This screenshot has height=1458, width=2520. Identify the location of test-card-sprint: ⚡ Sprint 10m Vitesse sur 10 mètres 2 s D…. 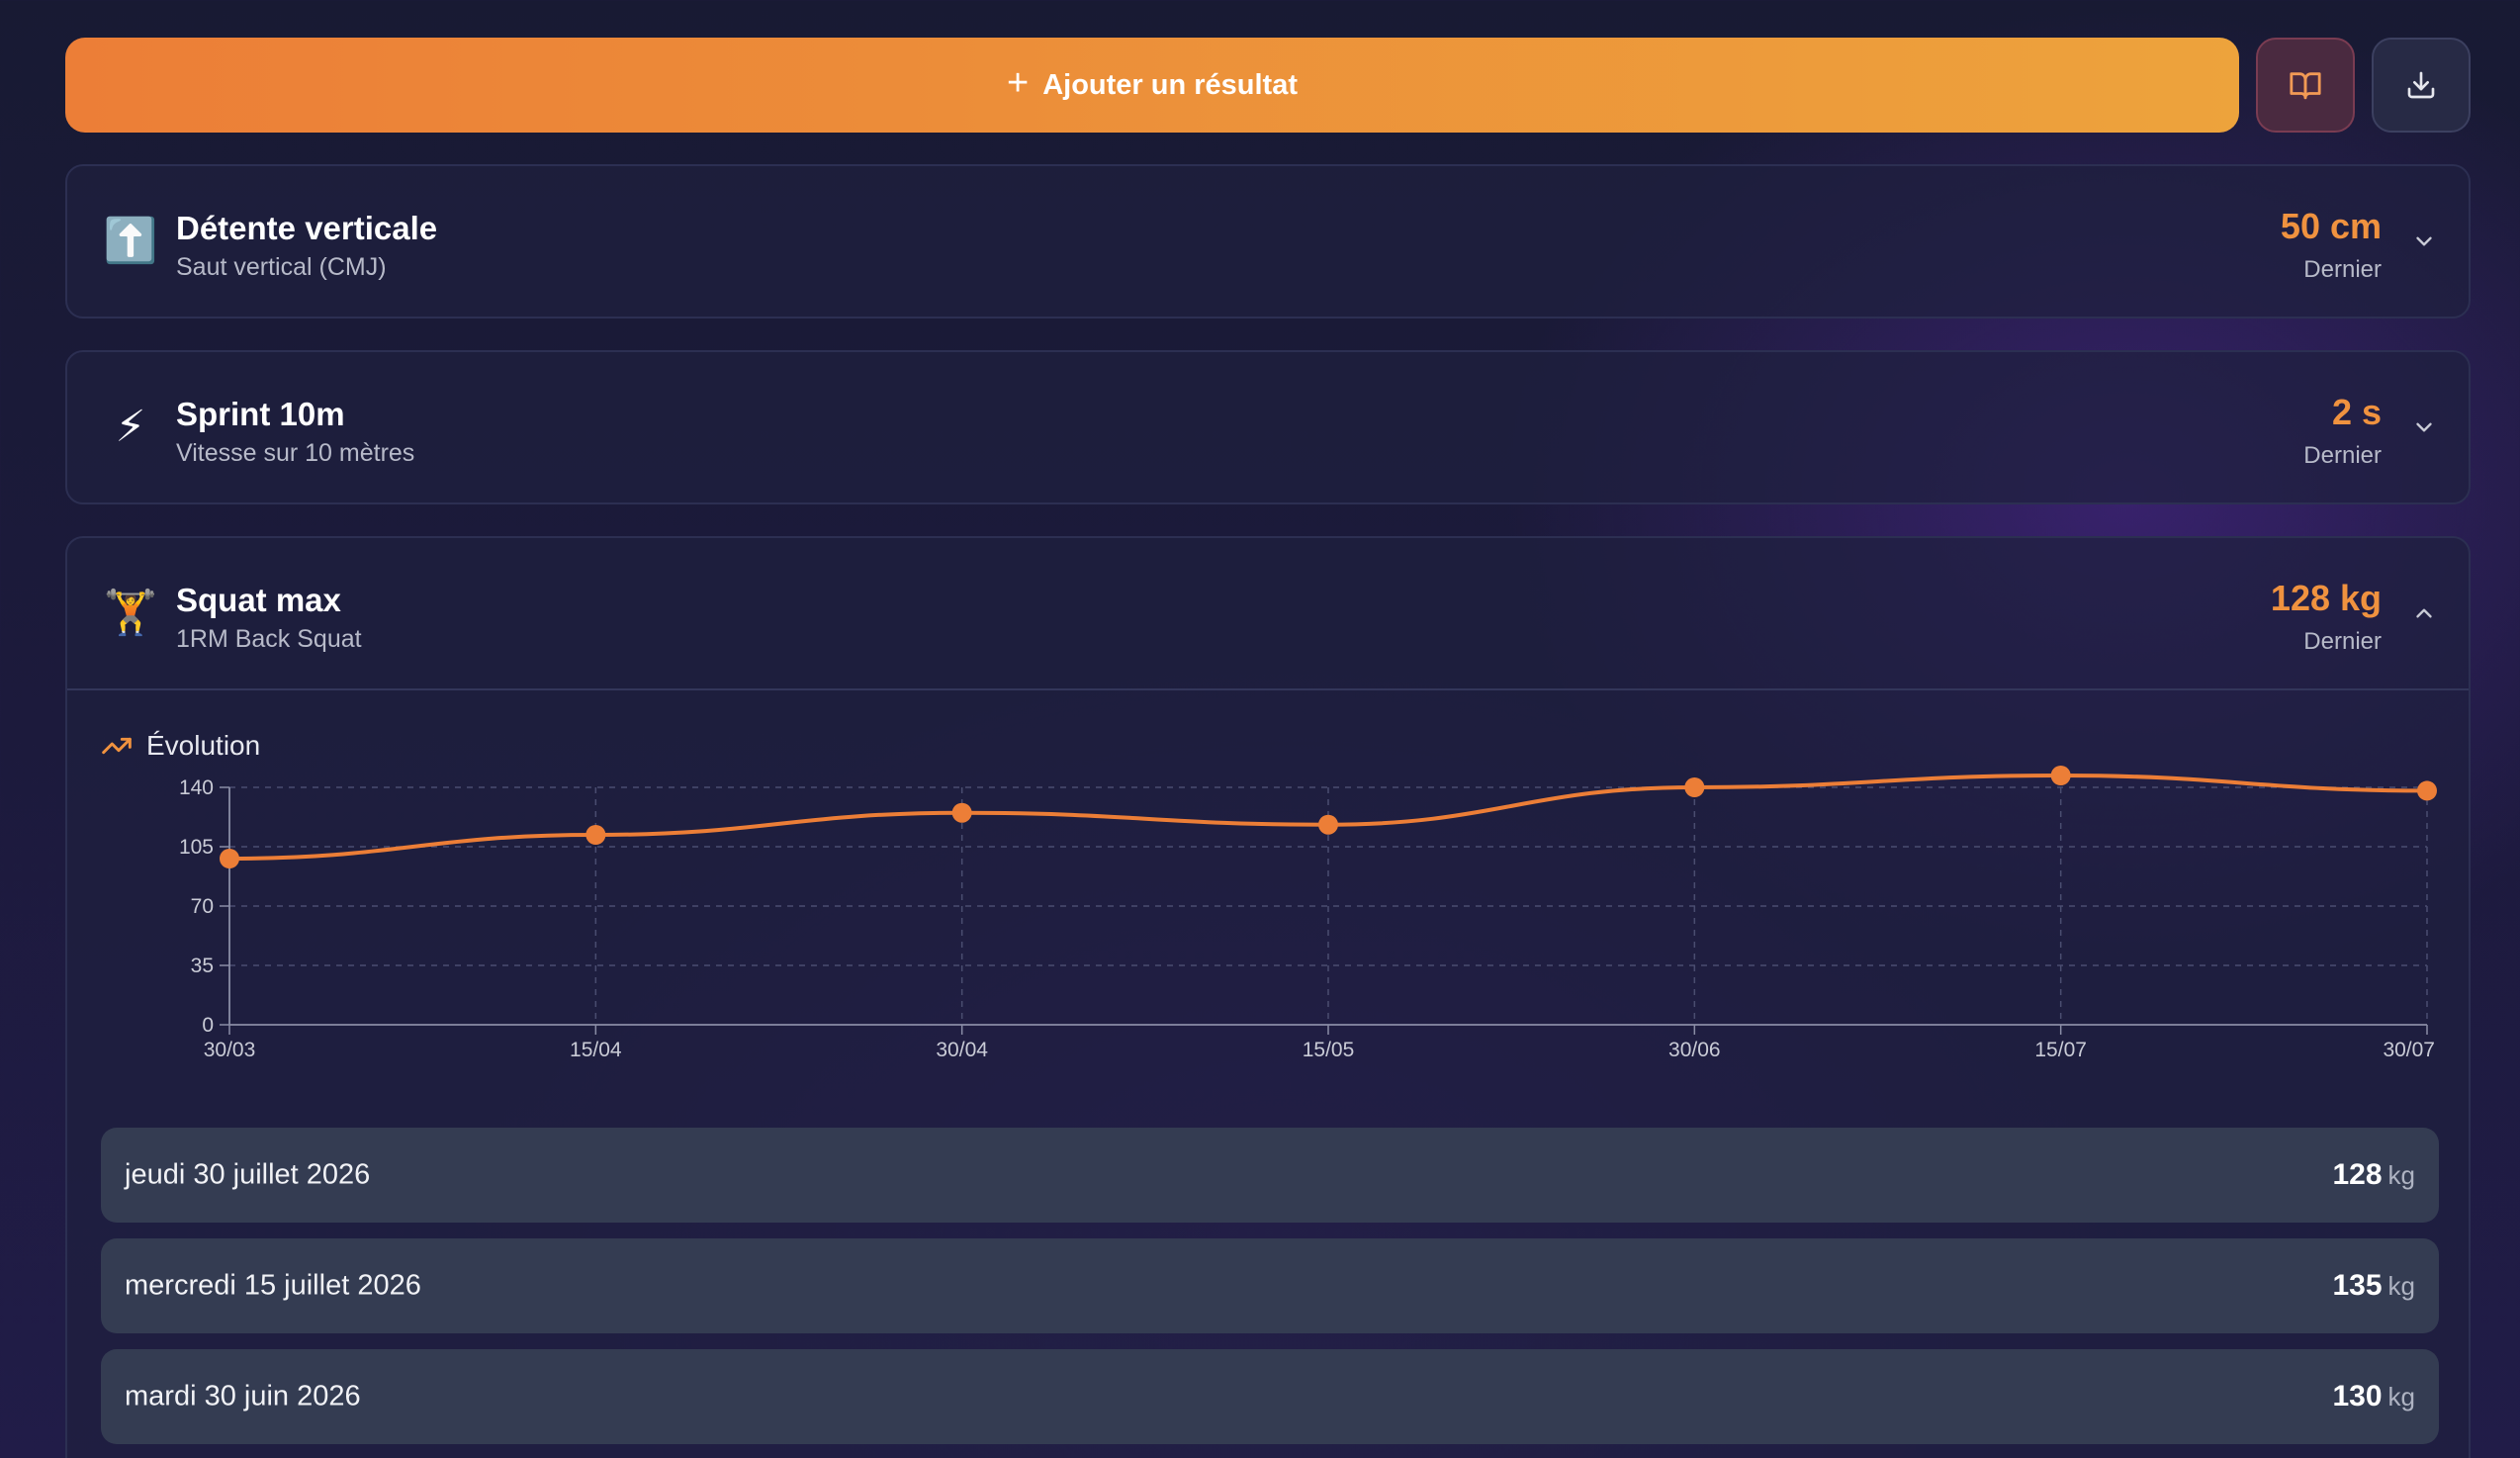
(1268, 427).